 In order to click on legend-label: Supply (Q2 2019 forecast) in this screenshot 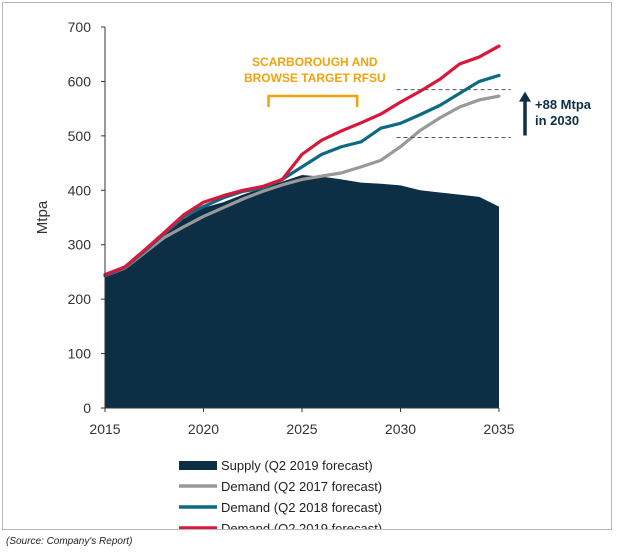, I will do `click(297, 465)`.